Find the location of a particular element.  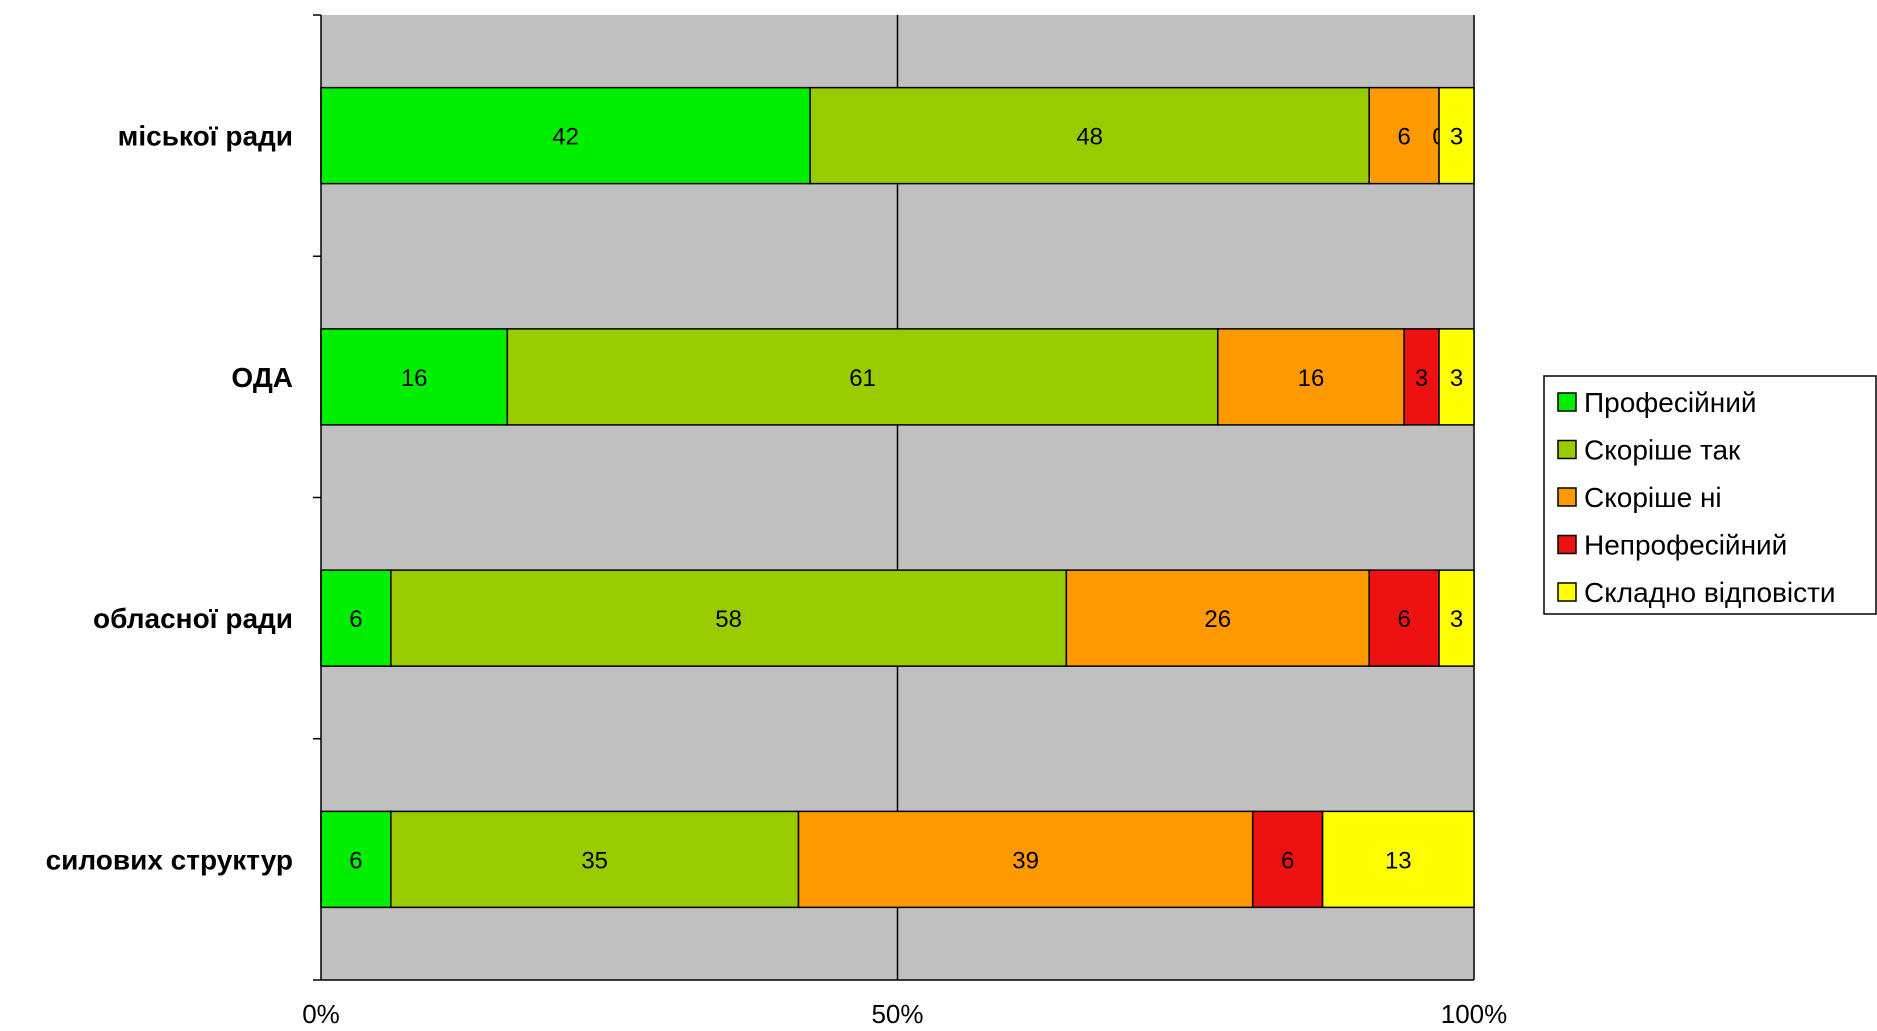

x-tick-label: 100% is located at coordinates (1474, 1014).